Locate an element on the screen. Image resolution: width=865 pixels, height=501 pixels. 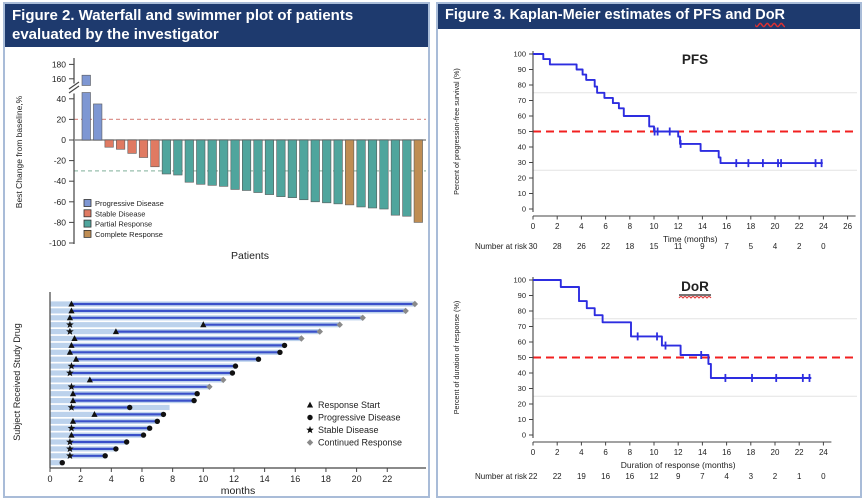
svg-text: Continued Response is located at coordinates (360, 443).